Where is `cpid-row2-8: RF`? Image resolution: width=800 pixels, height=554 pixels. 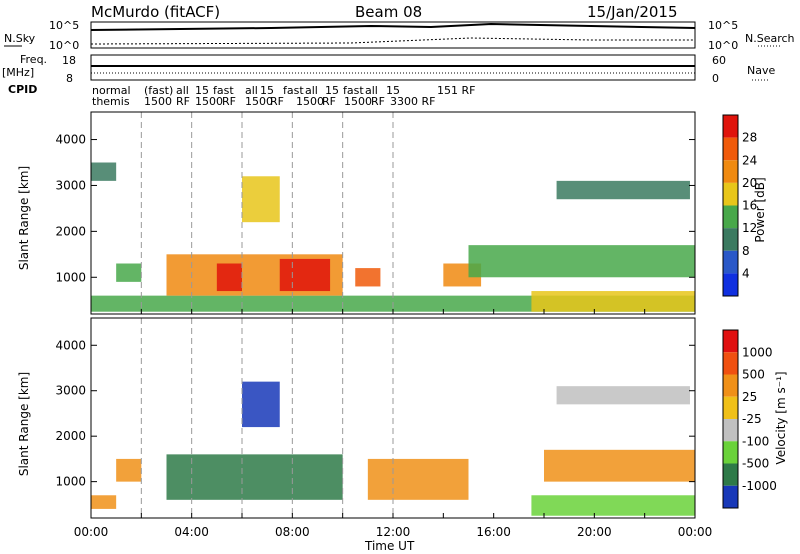 cpid-row2-8: RF is located at coordinates (329, 101).